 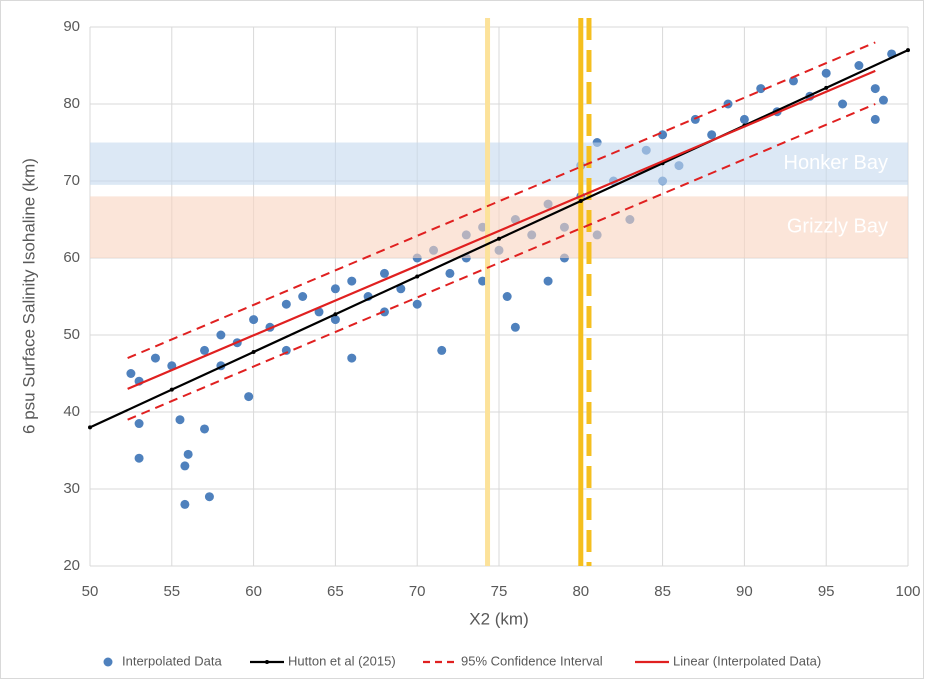 I want to click on x-tick-label: 75, so click(x=499, y=591).